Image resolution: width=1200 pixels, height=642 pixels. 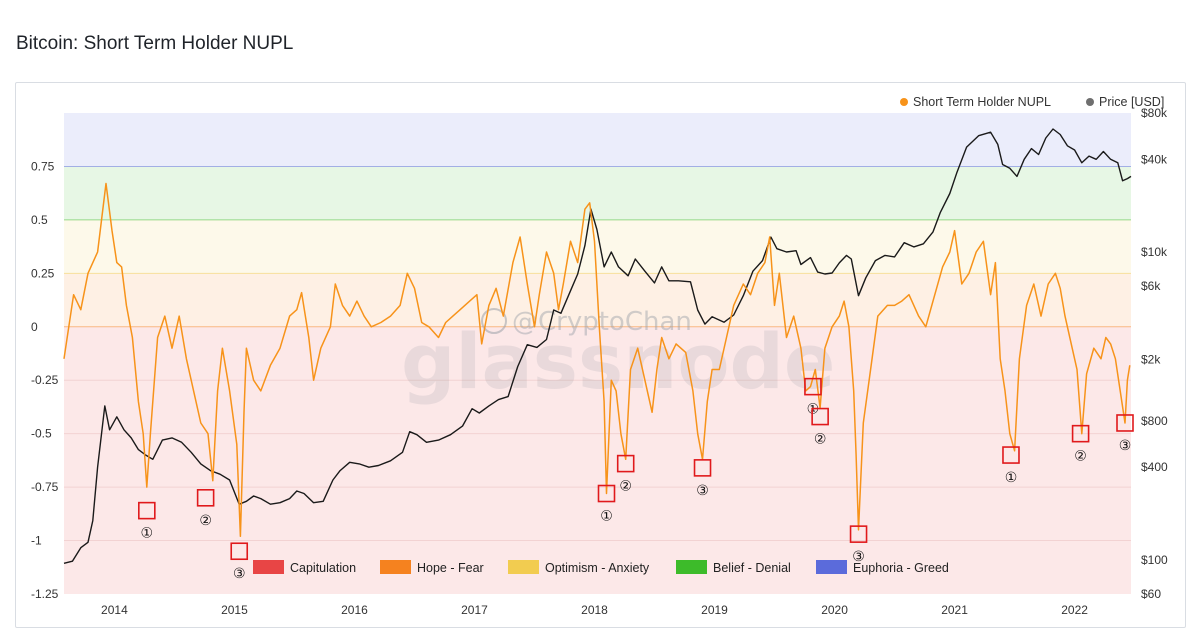 I want to click on y-right-tick-label: $10k, so click(x=1154, y=252).